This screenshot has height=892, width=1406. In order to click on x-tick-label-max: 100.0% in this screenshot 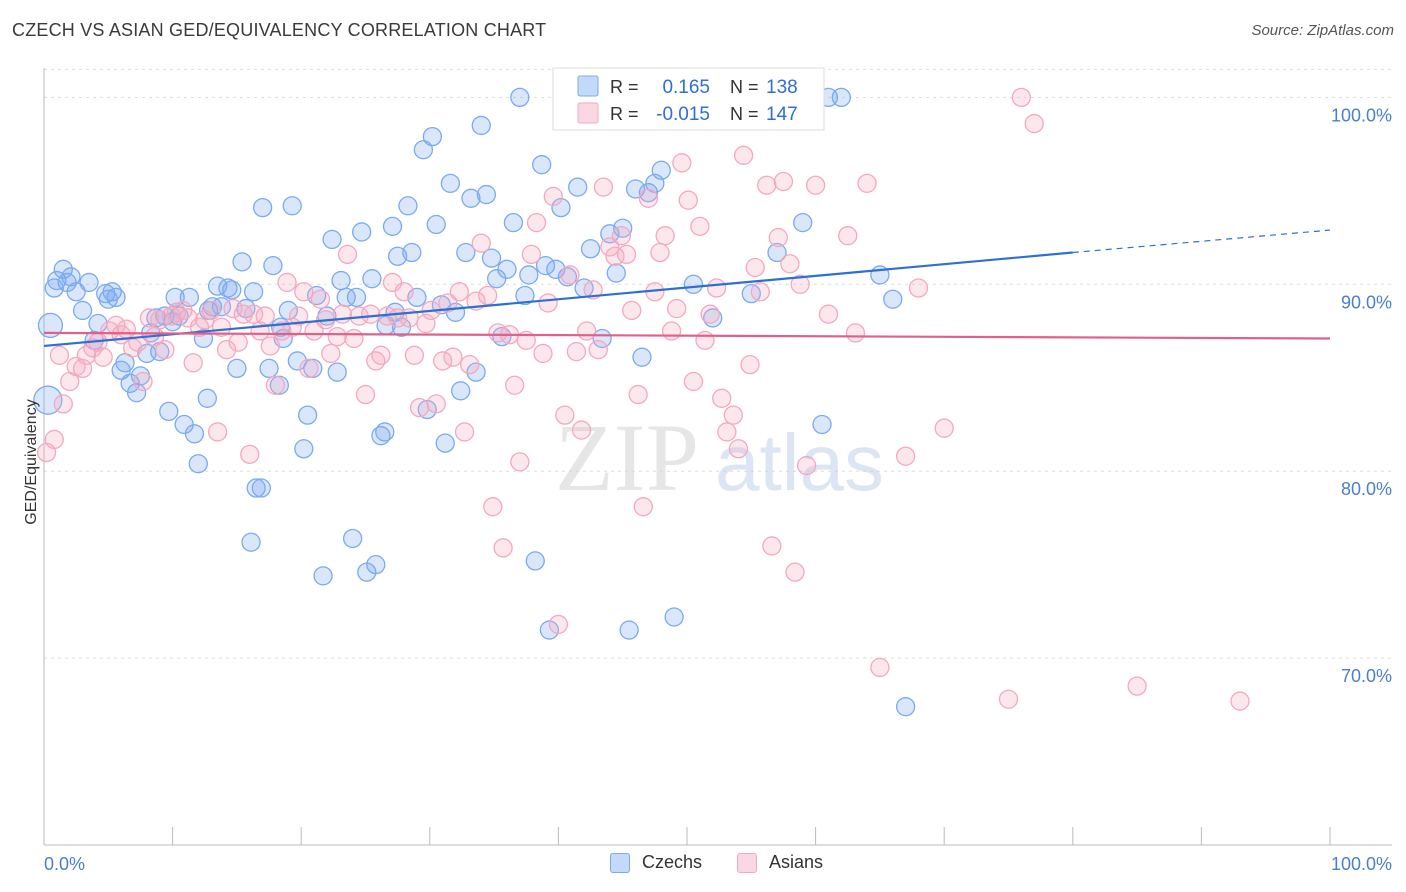, I will do `click(1361, 864)`.